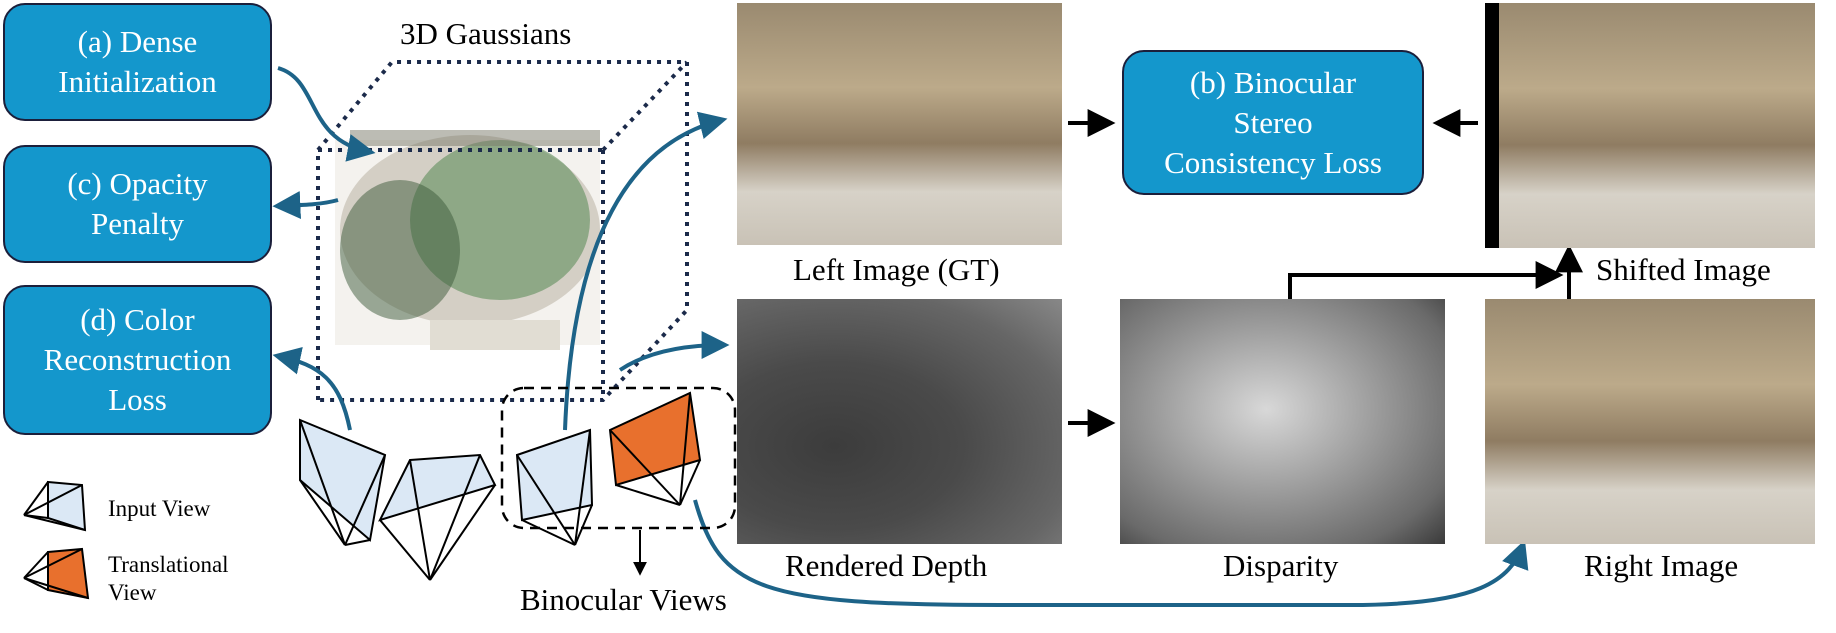 Image resolution: width=1836 pixels, height=633 pixels. What do you see at coordinates (674, 351) in the screenshot?
I see `arrow-view-to-depth` at bounding box center [674, 351].